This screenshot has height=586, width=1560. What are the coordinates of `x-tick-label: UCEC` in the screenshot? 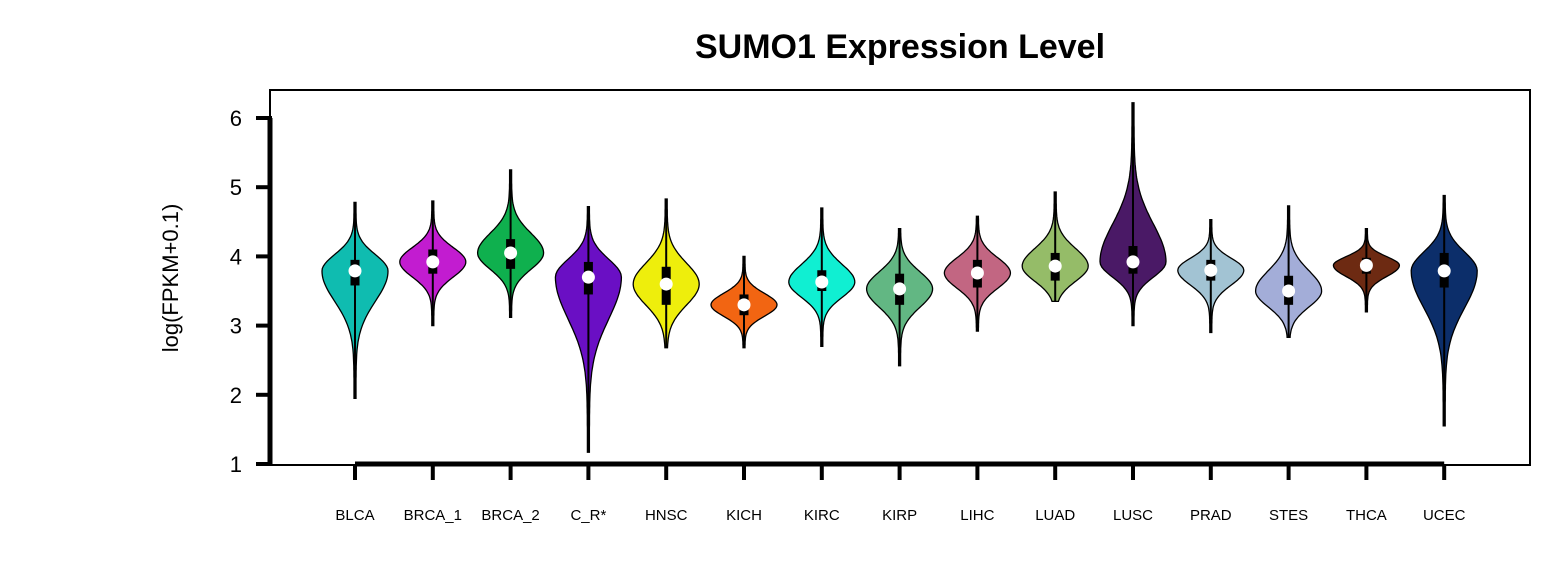 It's located at (1444, 515).